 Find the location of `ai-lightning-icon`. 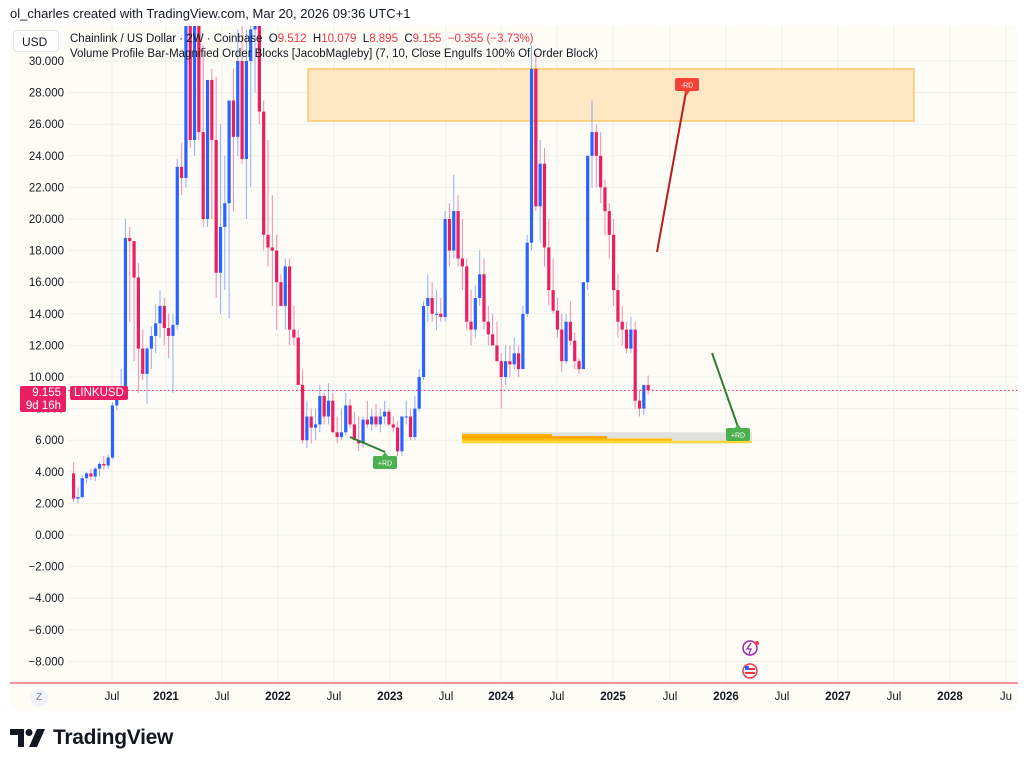

ai-lightning-icon is located at coordinates (750, 648).